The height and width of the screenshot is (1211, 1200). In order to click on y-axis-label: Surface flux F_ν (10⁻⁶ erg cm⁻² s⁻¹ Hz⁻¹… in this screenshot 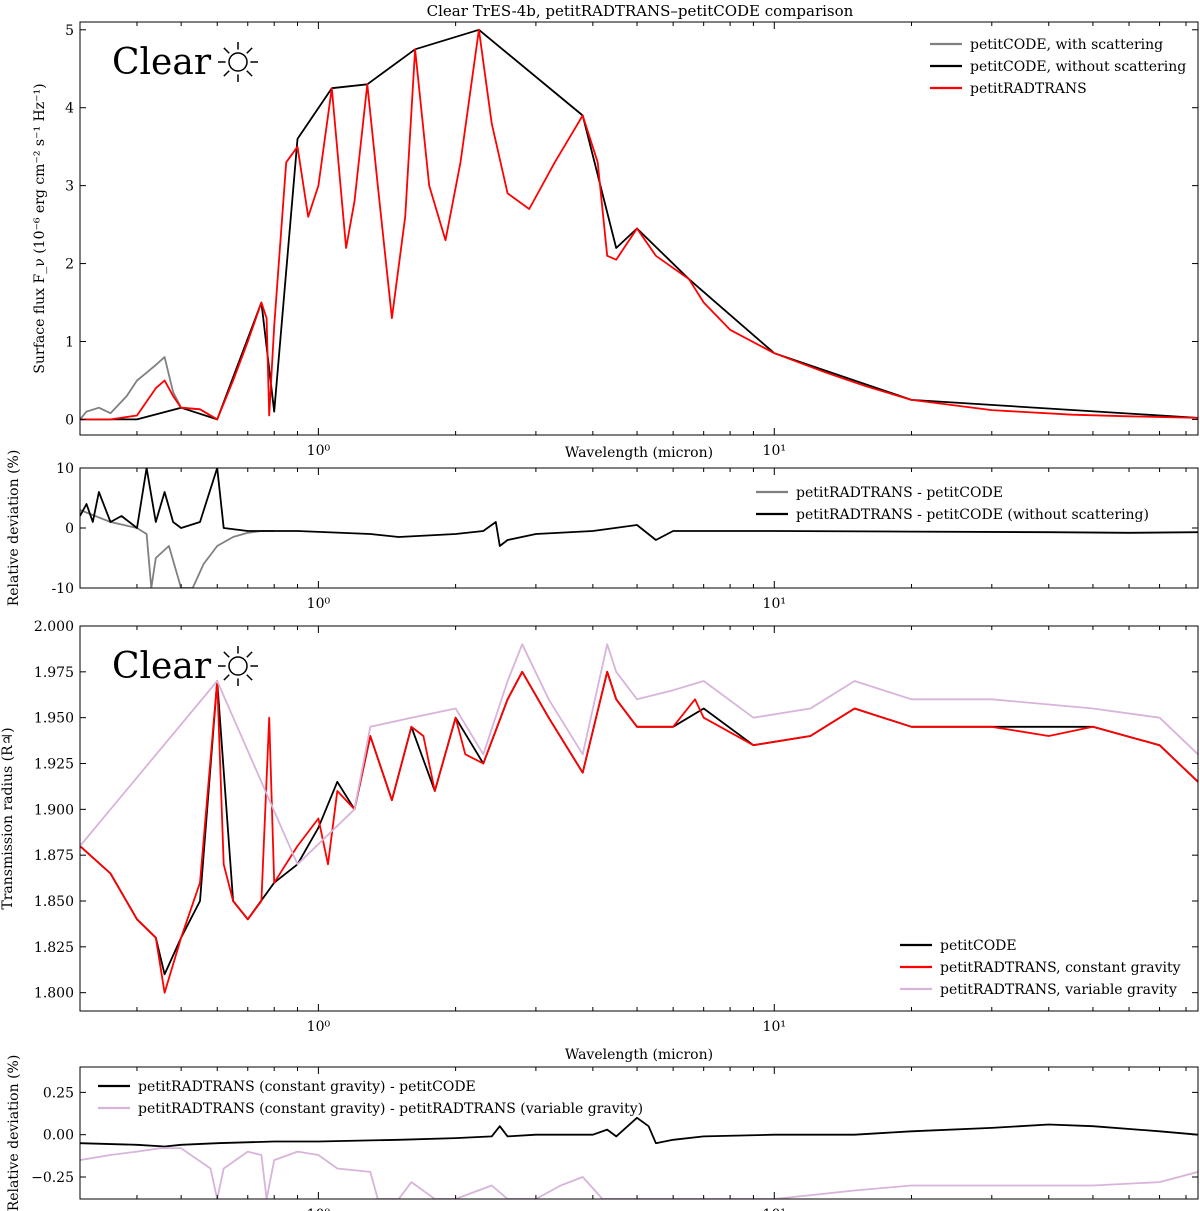, I will do `click(40, 228)`.